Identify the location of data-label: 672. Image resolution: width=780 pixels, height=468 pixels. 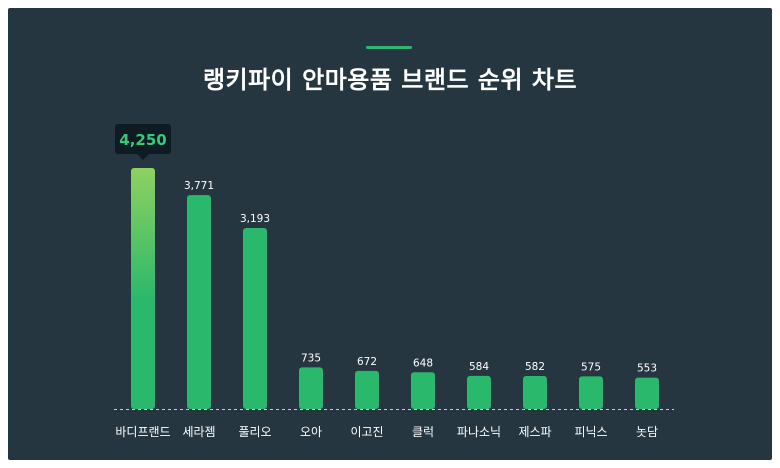
(367, 362).